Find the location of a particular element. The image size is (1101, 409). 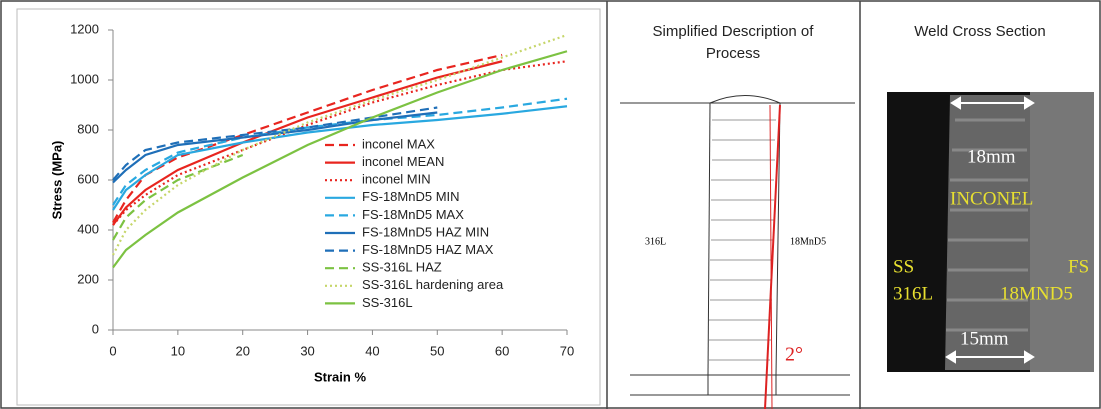

legend-label: FS-18MnD5 MAX is located at coordinates (413, 214).